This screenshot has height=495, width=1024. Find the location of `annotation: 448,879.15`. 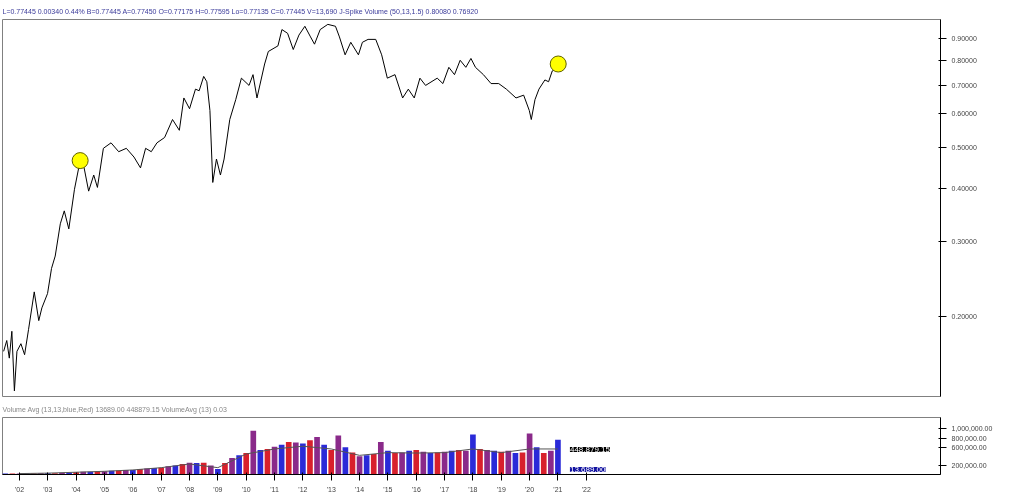

annotation: 448,879.15 is located at coordinates (590, 450).